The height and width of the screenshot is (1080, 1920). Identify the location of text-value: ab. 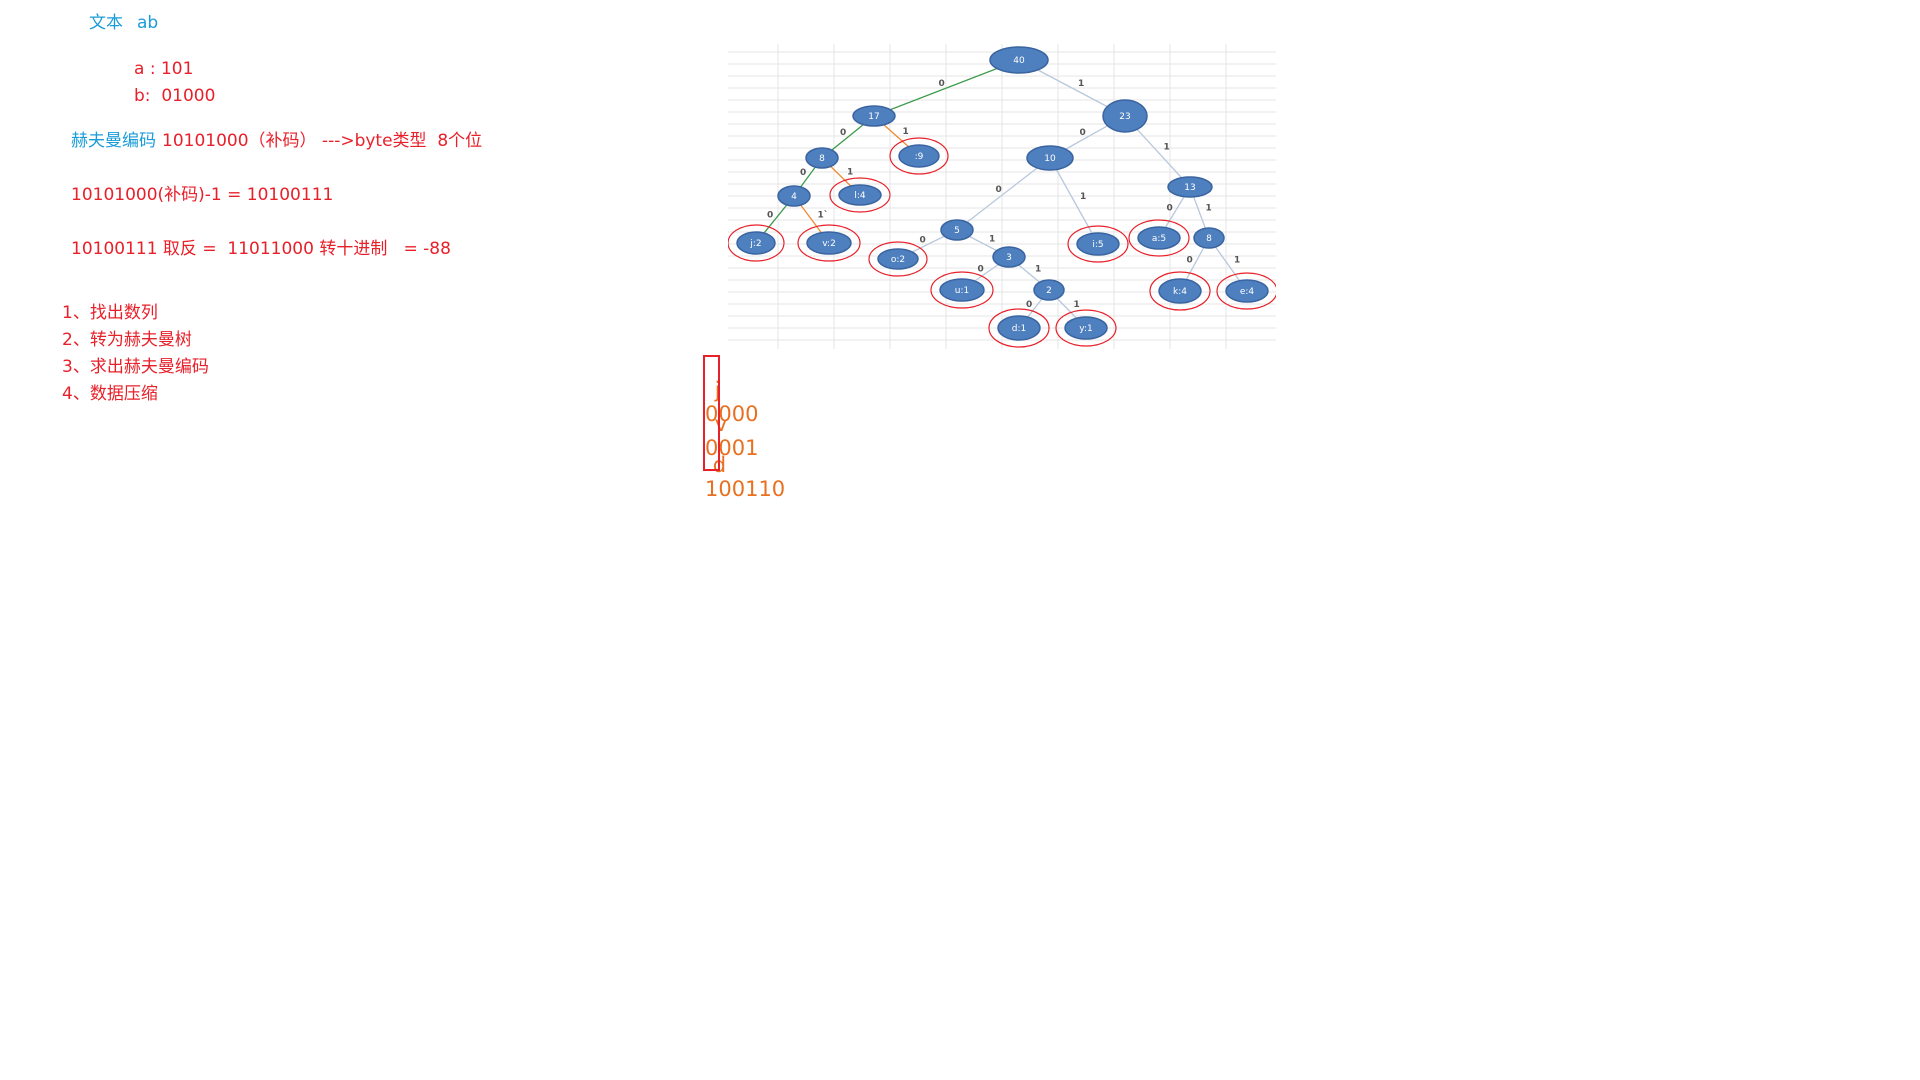
(148, 23).